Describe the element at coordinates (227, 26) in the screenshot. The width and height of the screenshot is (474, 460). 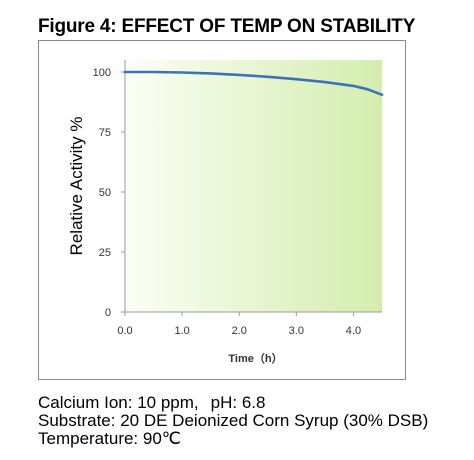
I see `figure-title: Figure 4: EFFECT OF TEMP ON STABILITY` at that location.